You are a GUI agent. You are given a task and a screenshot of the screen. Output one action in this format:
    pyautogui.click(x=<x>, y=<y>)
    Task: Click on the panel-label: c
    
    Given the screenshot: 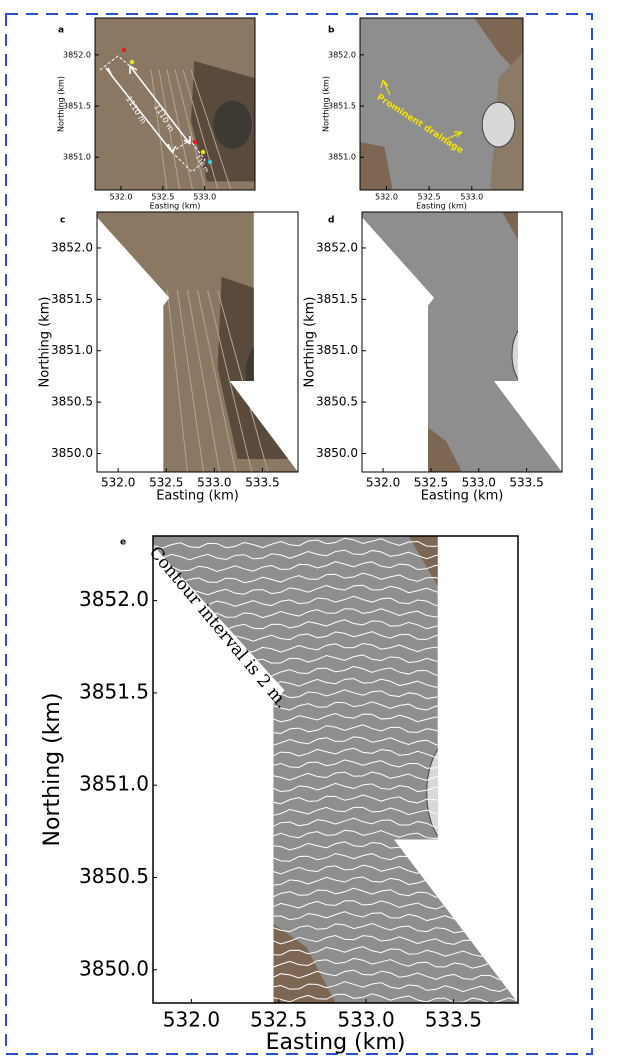 What is the action you would take?
    pyautogui.click(x=62, y=221)
    